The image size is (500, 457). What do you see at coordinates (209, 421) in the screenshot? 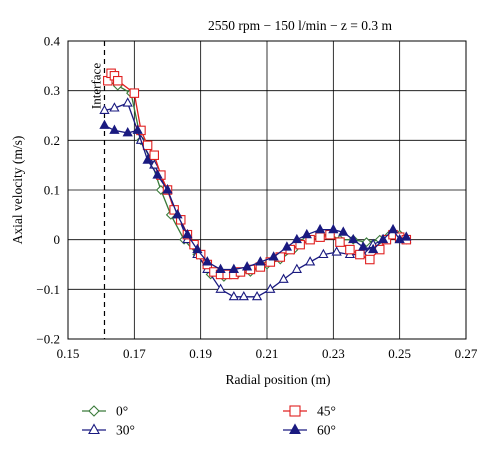
I see `legend: 0° 30° 45° 60°` at bounding box center [209, 421].